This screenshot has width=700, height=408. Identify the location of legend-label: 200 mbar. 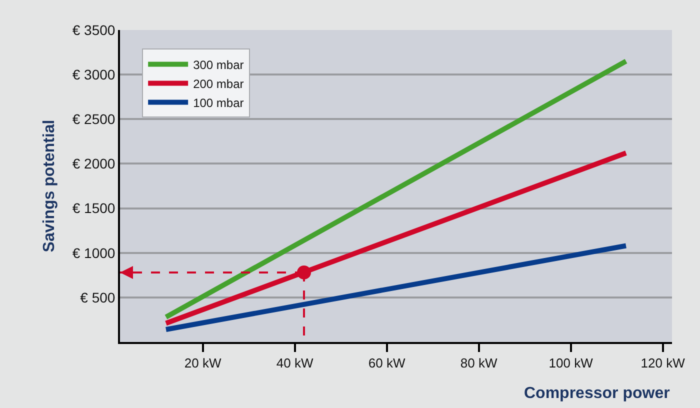
(218, 83).